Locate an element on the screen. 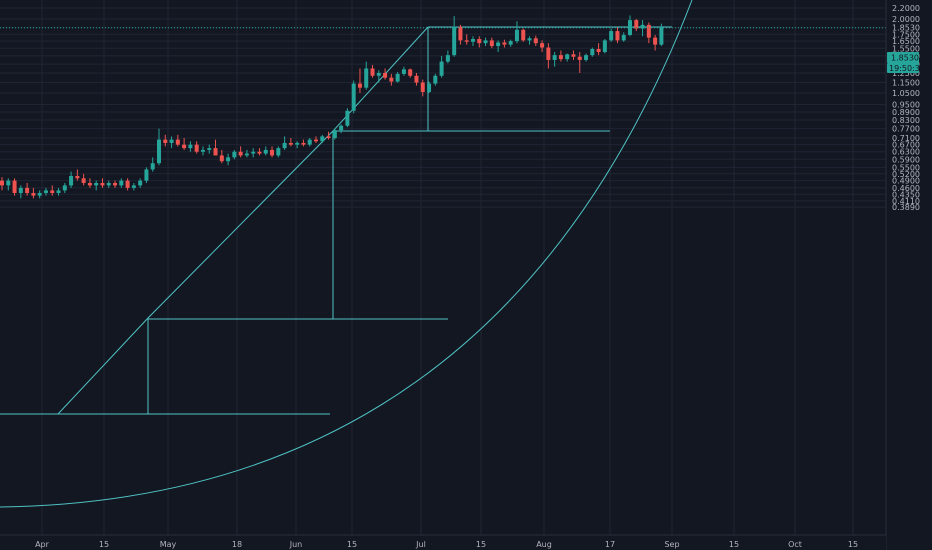  price-badge-bg is located at coordinates (903, 57).